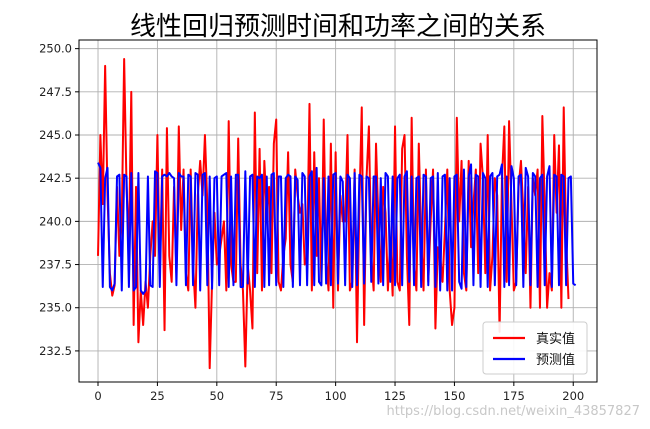 The width and height of the screenshot is (650, 429). What do you see at coordinates (573, 396) in the screenshot?
I see `x-tick-label: 200` at bounding box center [573, 396].